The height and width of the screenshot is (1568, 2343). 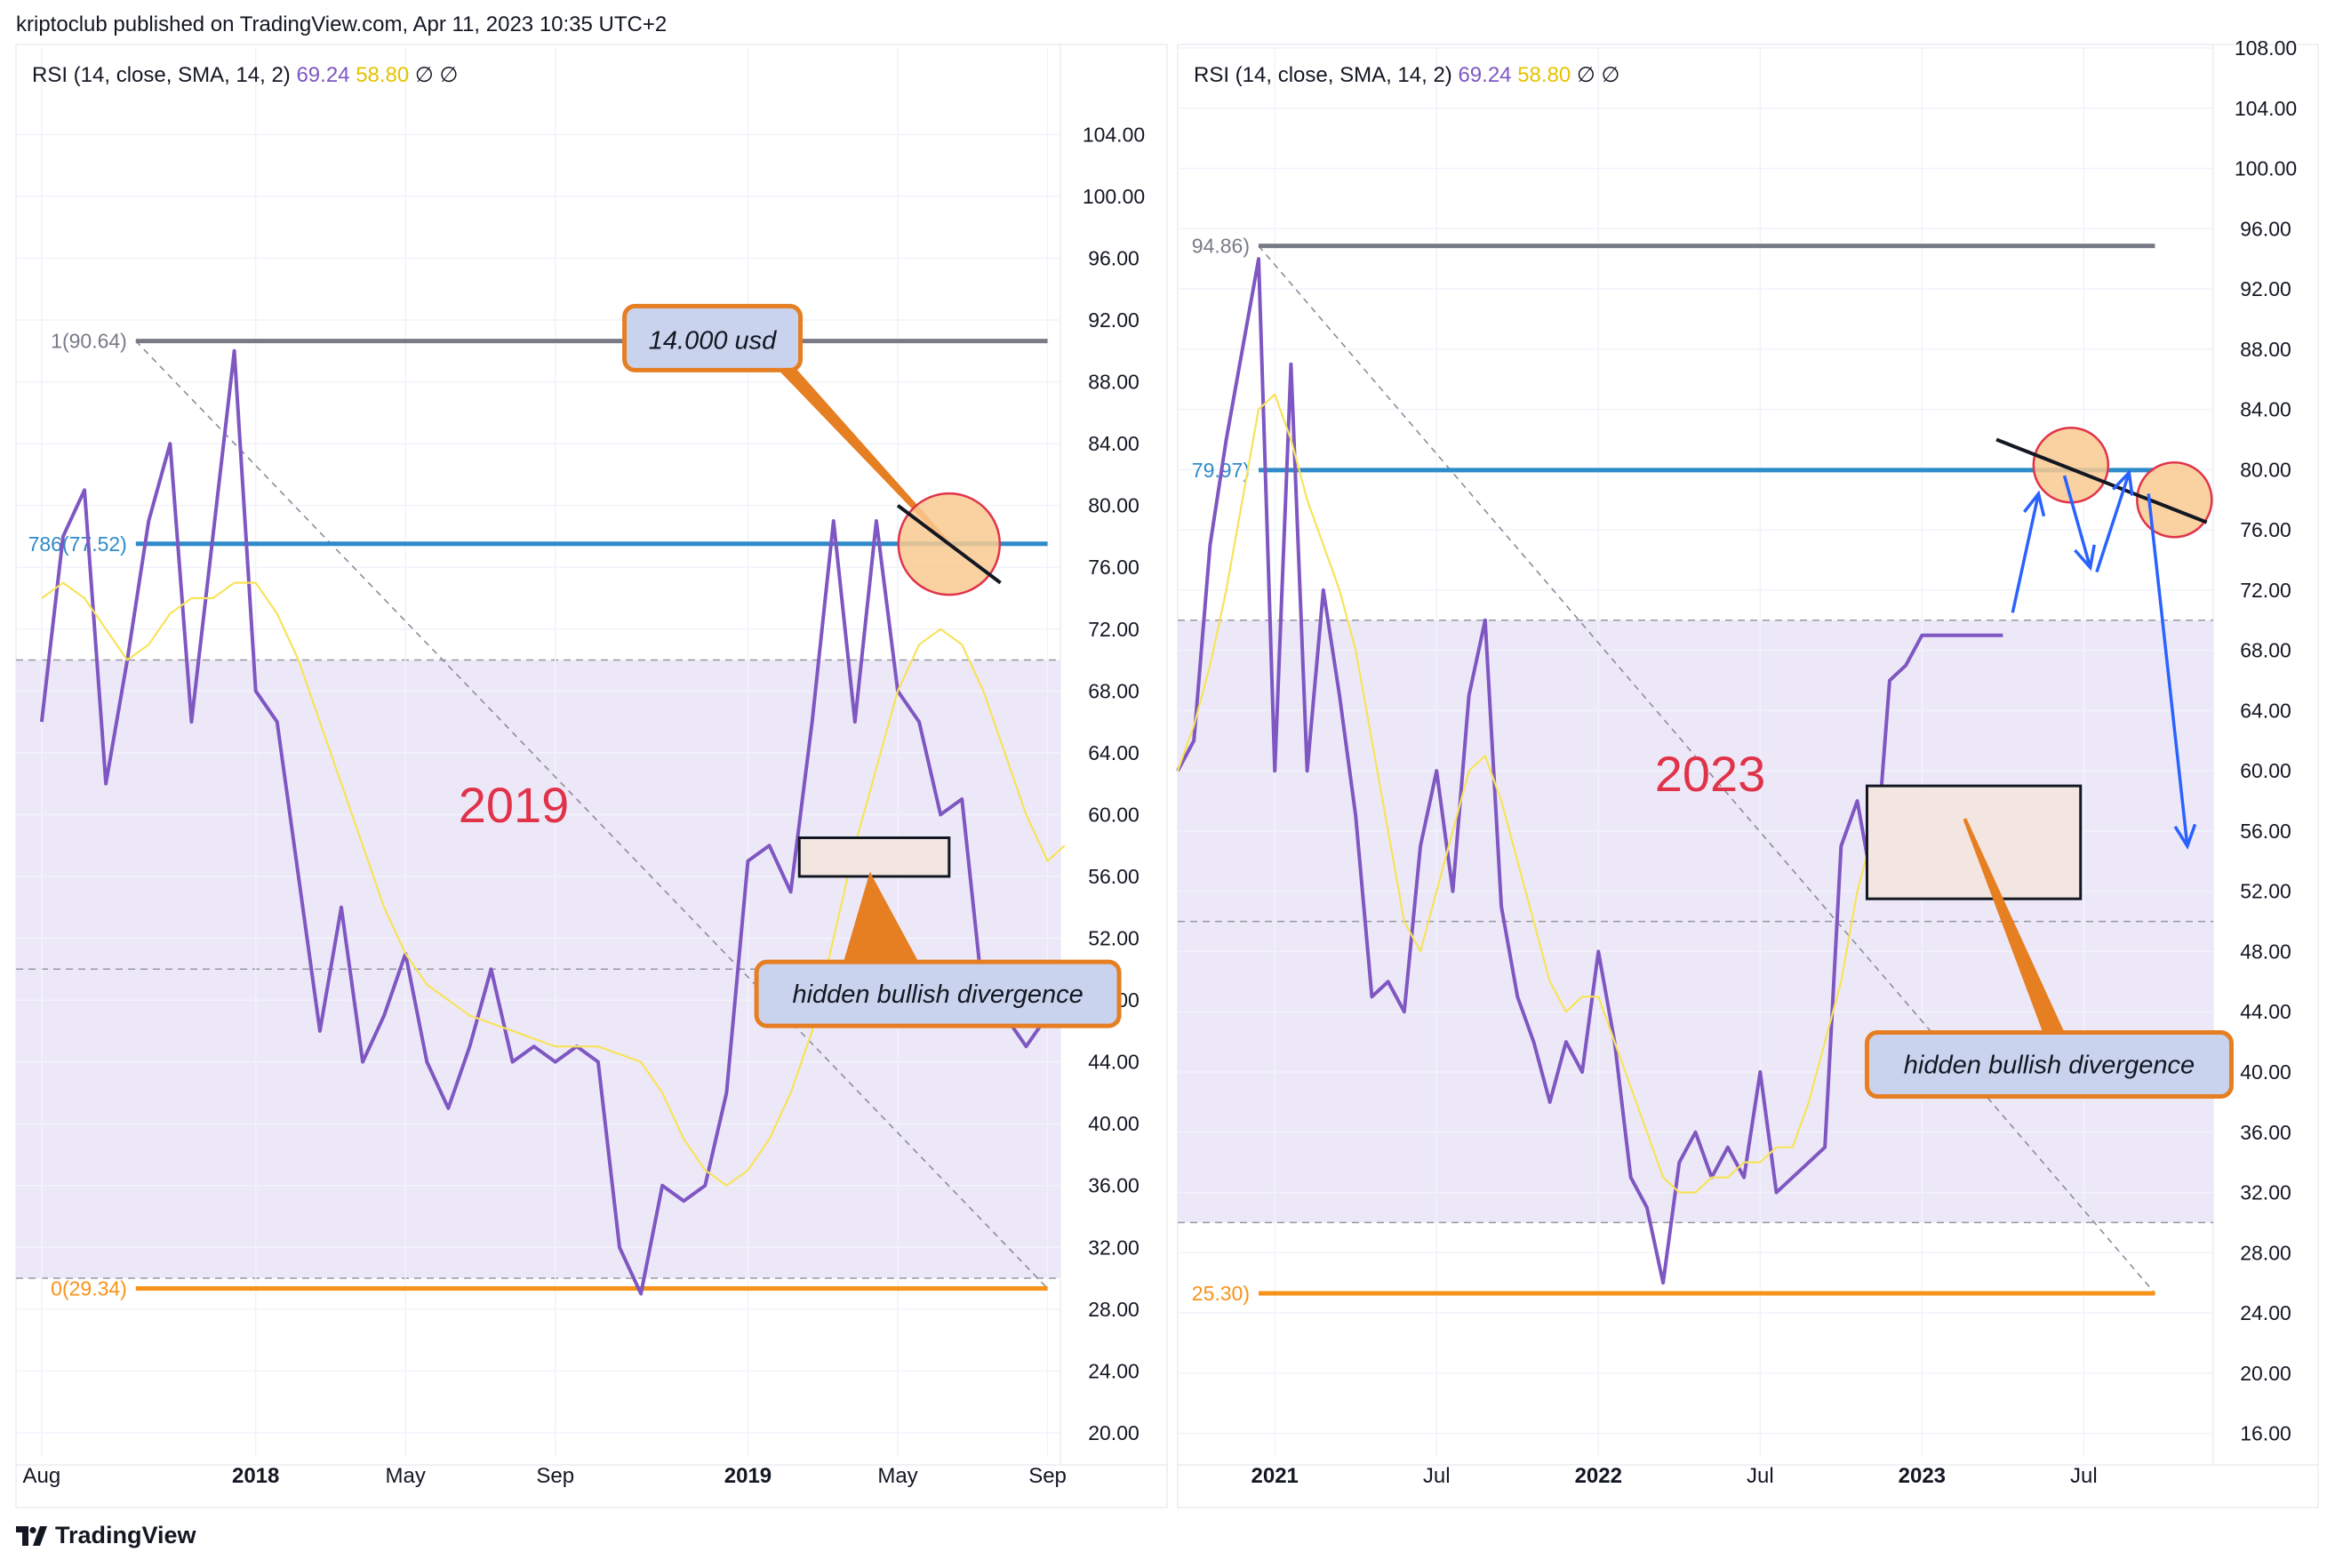 What do you see at coordinates (1221, 1293) in the screenshot?
I see `fib-level-label: 25.30)` at bounding box center [1221, 1293].